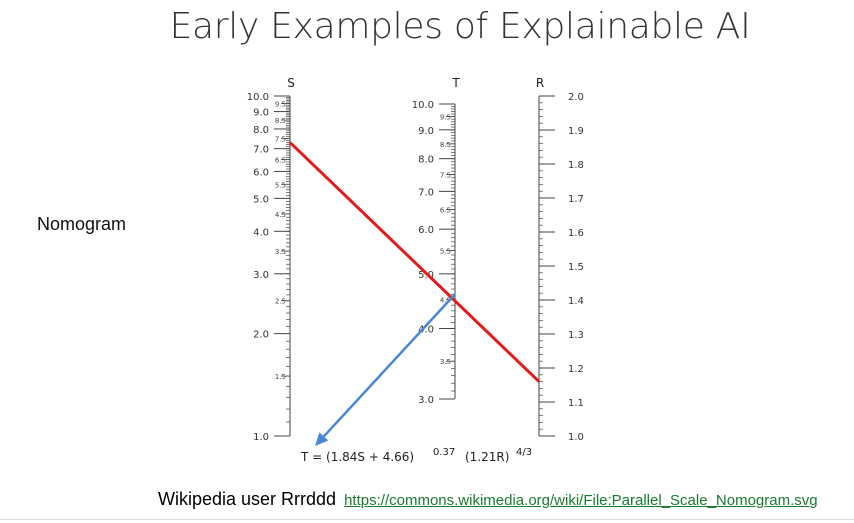 The height and width of the screenshot is (523, 854). What do you see at coordinates (426, 275) in the screenshot?
I see `t-major-label: 5.0` at bounding box center [426, 275].